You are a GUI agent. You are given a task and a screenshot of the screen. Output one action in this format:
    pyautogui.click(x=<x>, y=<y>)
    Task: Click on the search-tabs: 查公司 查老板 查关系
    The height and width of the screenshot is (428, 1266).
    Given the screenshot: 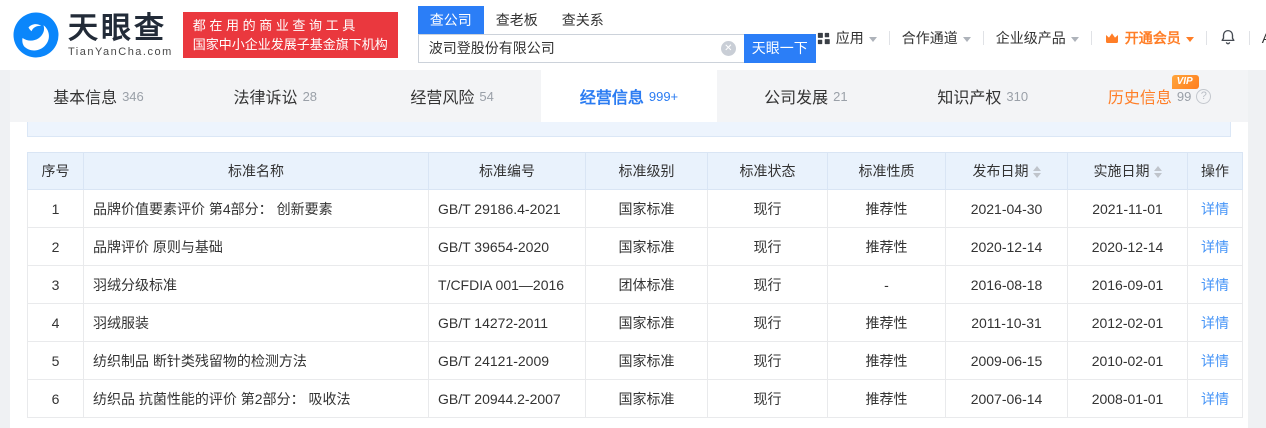 What is the action you would take?
    pyautogui.click(x=616, y=19)
    